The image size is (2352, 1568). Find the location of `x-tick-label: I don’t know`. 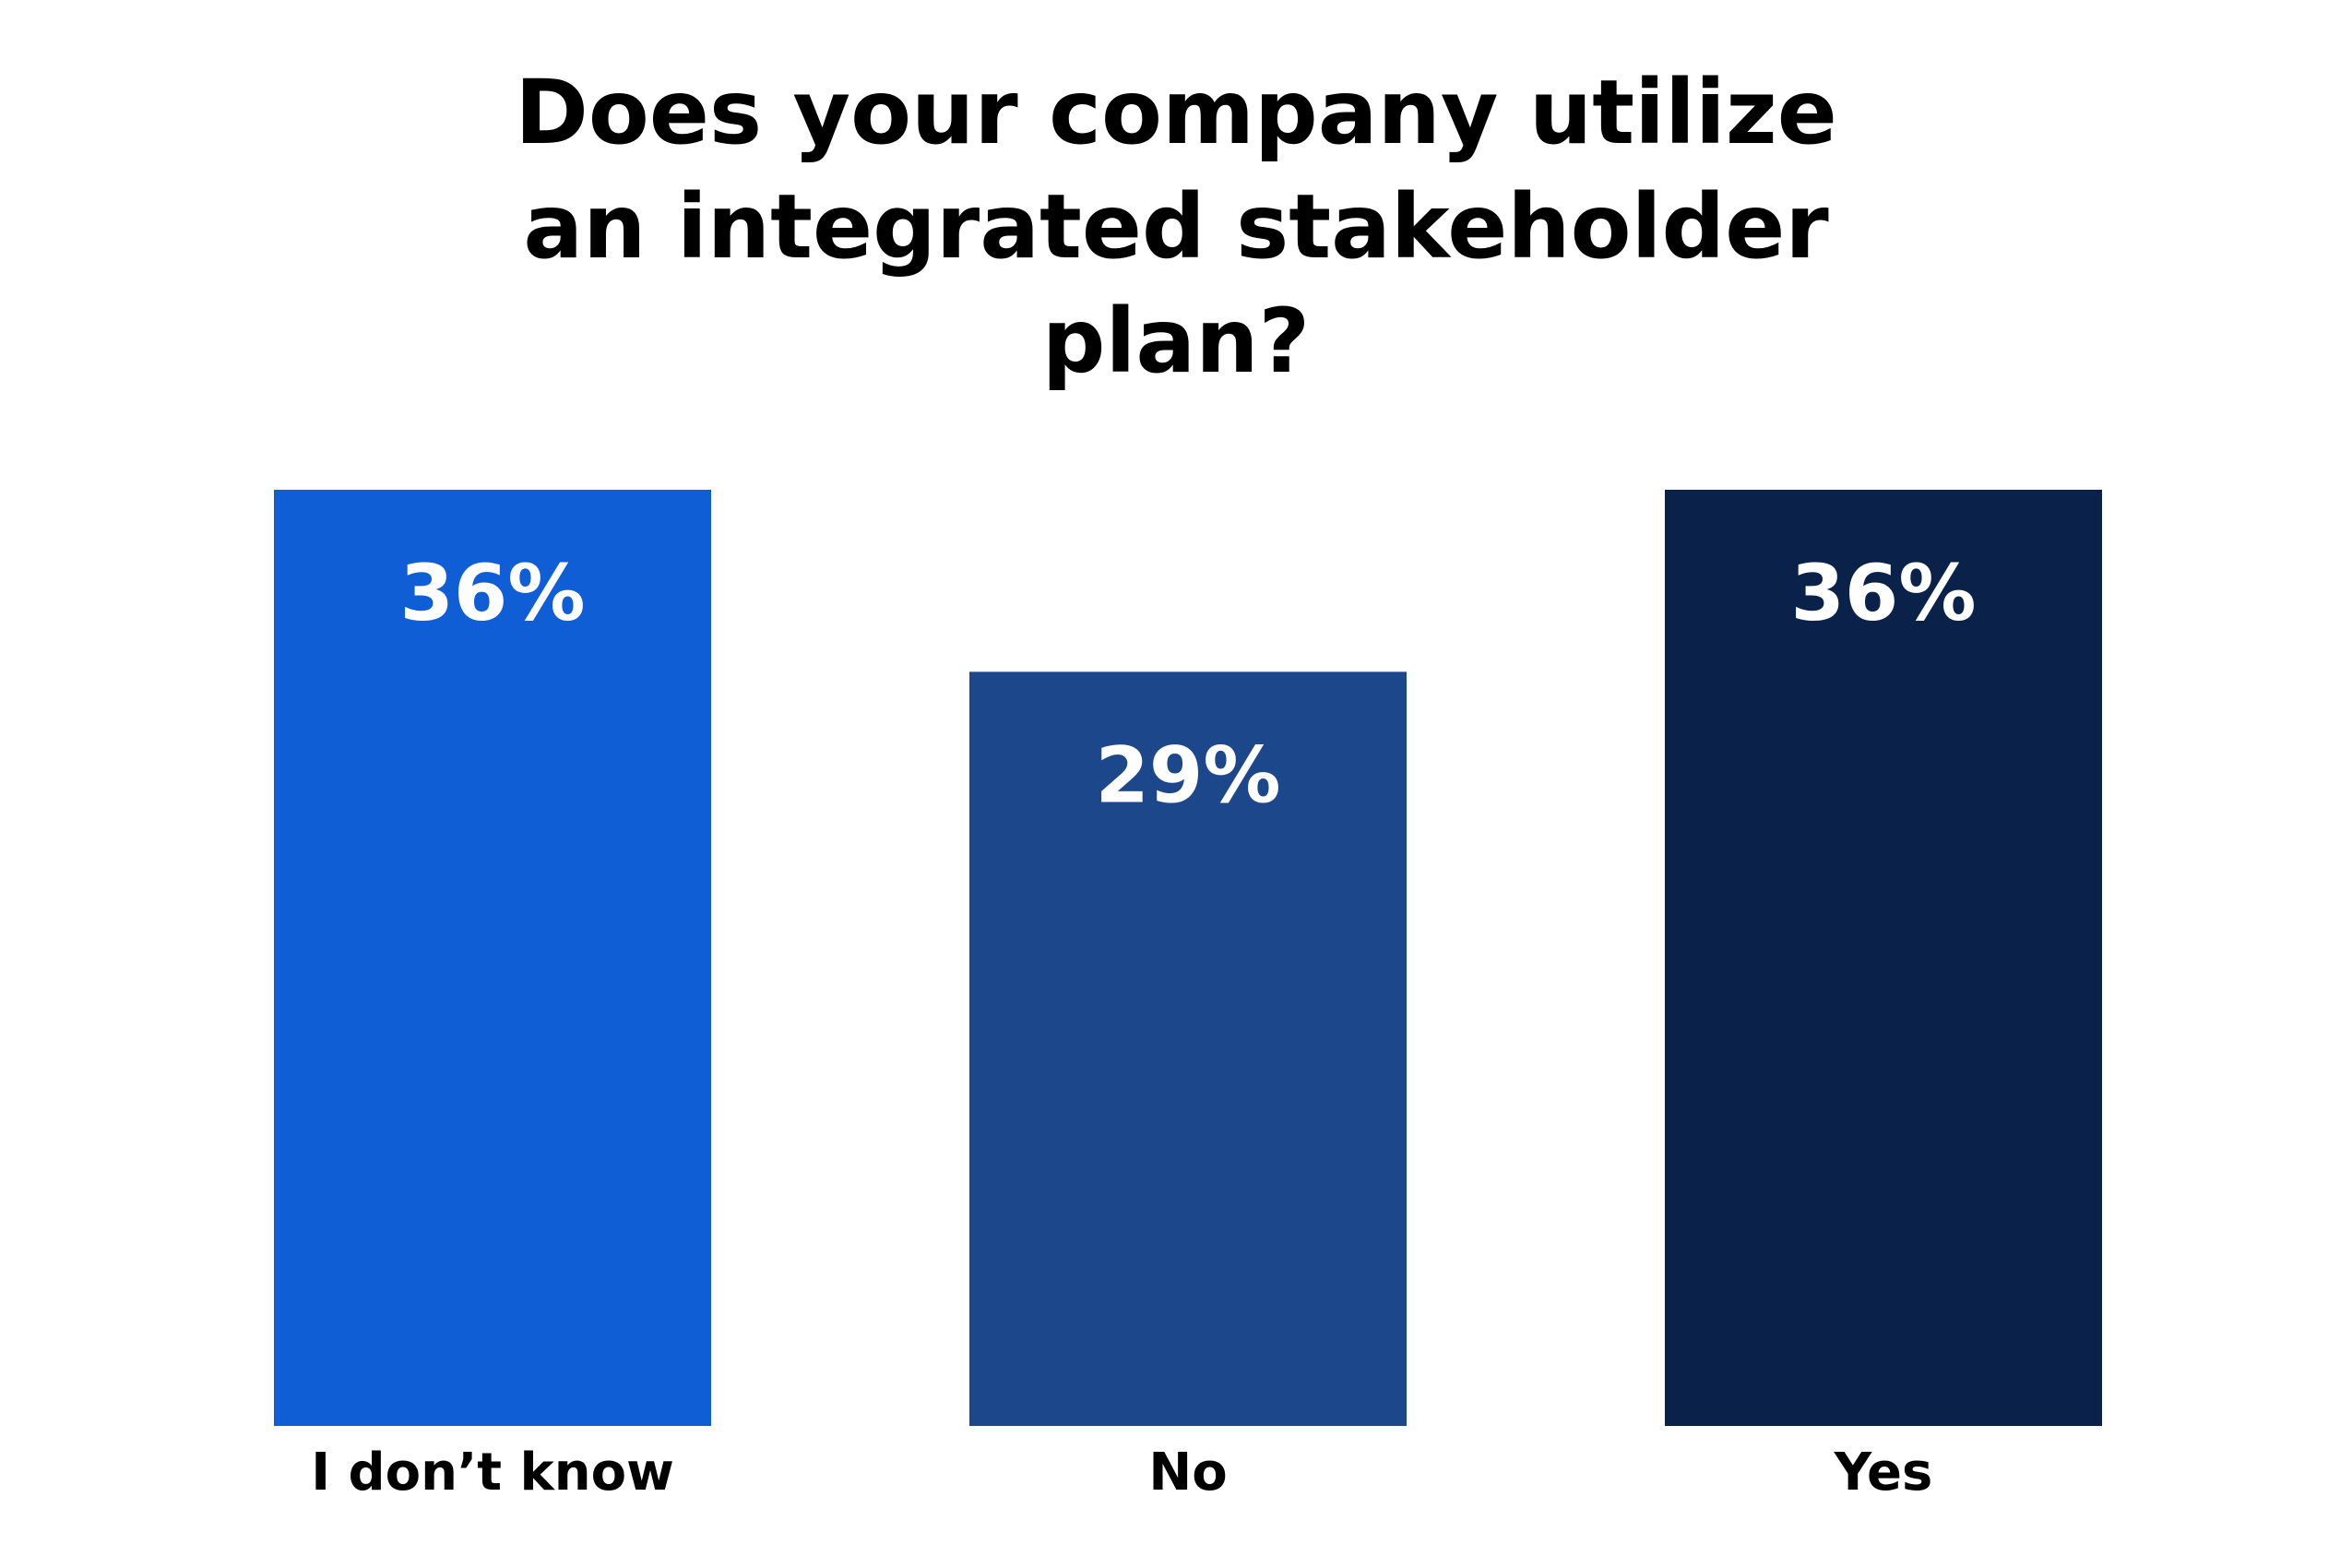

x-tick-label: I don’t know is located at coordinates (492, 1473).